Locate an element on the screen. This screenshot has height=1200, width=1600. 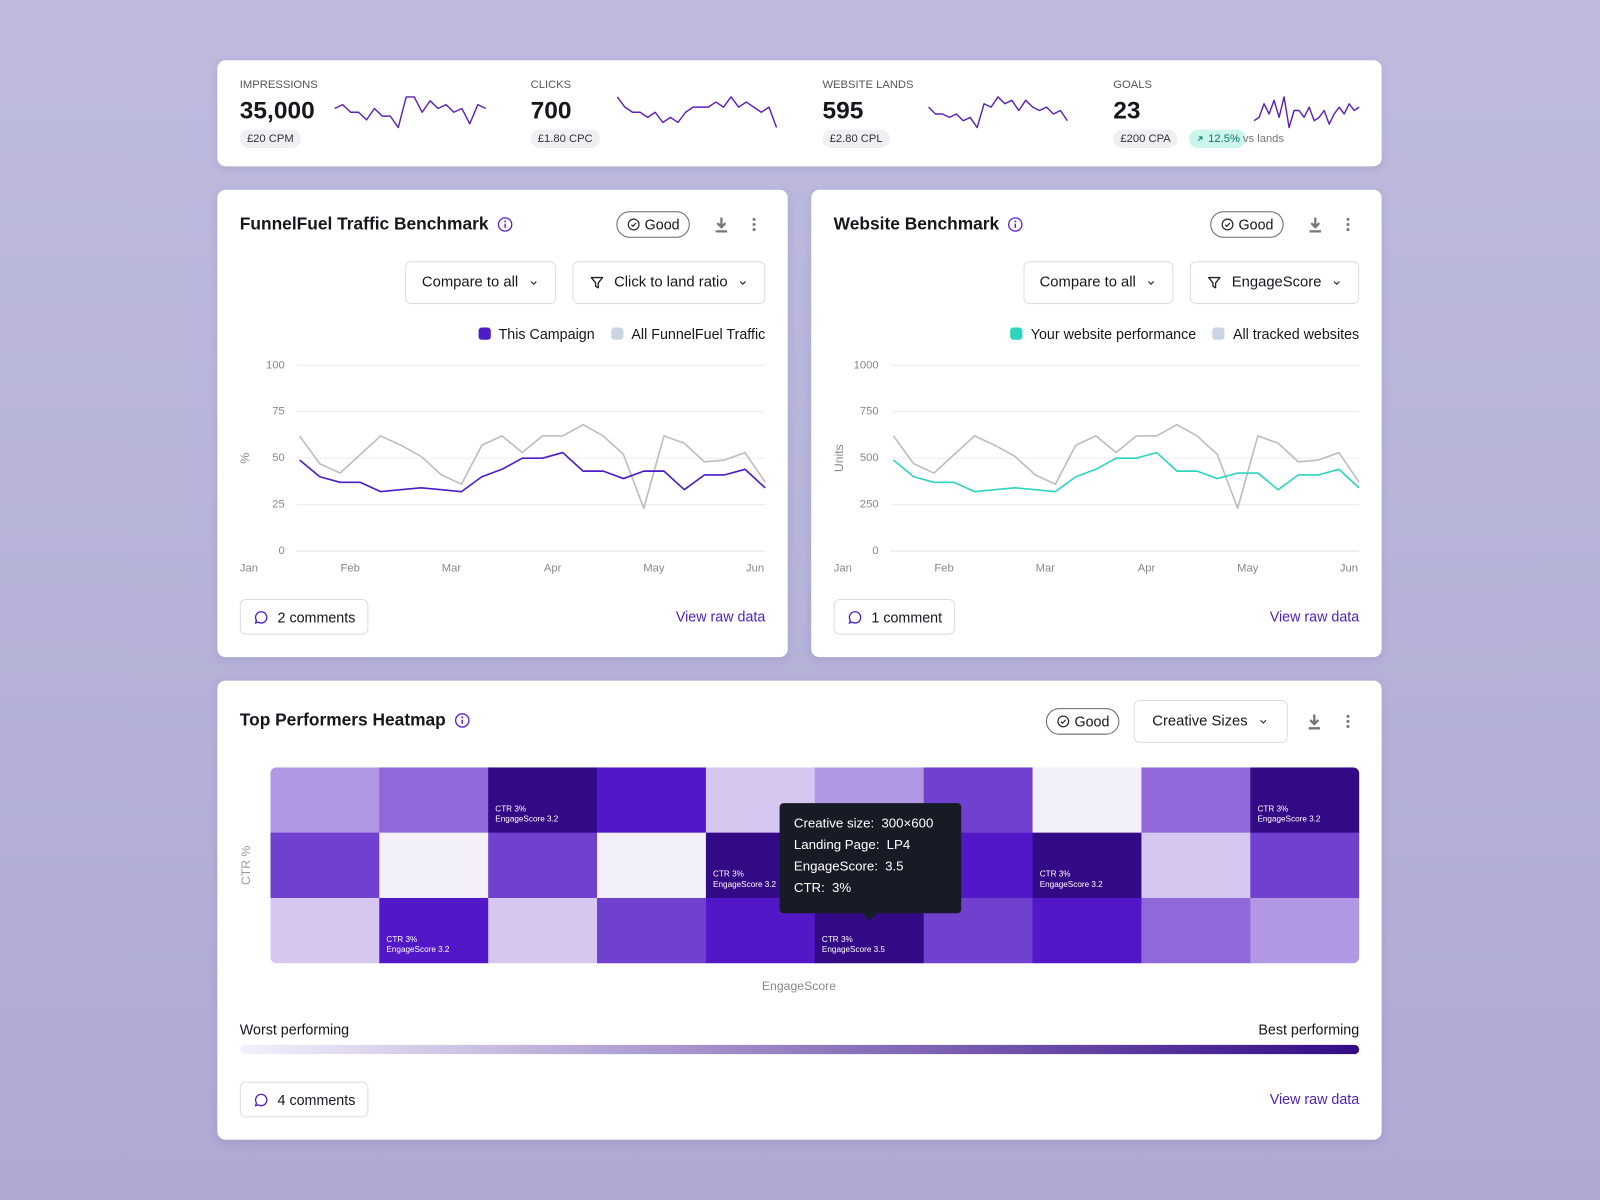
icon-comment is located at coordinates (261, 617).